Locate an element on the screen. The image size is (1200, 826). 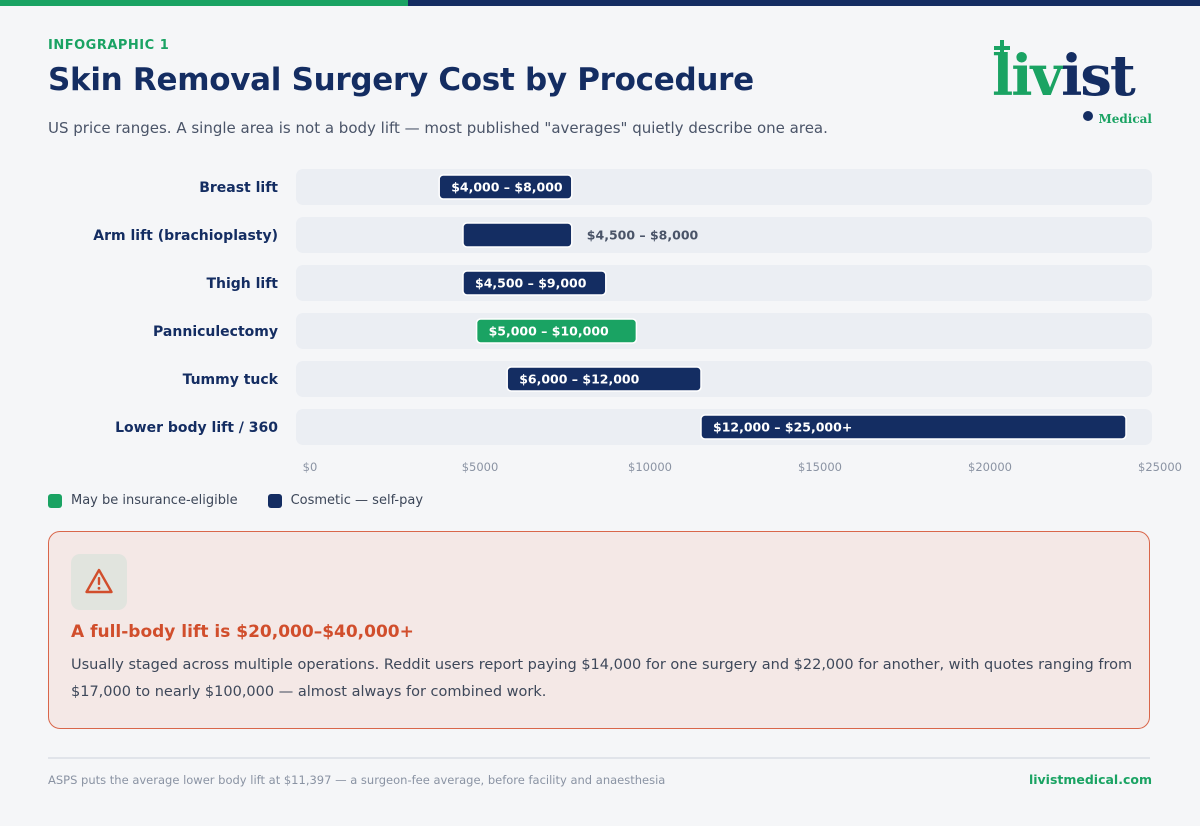
category-label: Tummy tuck is located at coordinates (231, 380).